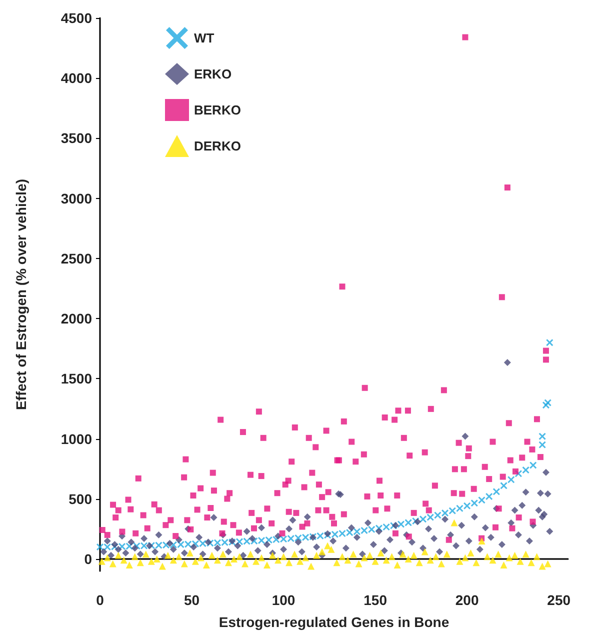 Image resolution: width=591 pixels, height=634 pixels. What do you see at coordinates (80, 498) in the screenshot?
I see `y-tick-label: 500` at bounding box center [80, 498].